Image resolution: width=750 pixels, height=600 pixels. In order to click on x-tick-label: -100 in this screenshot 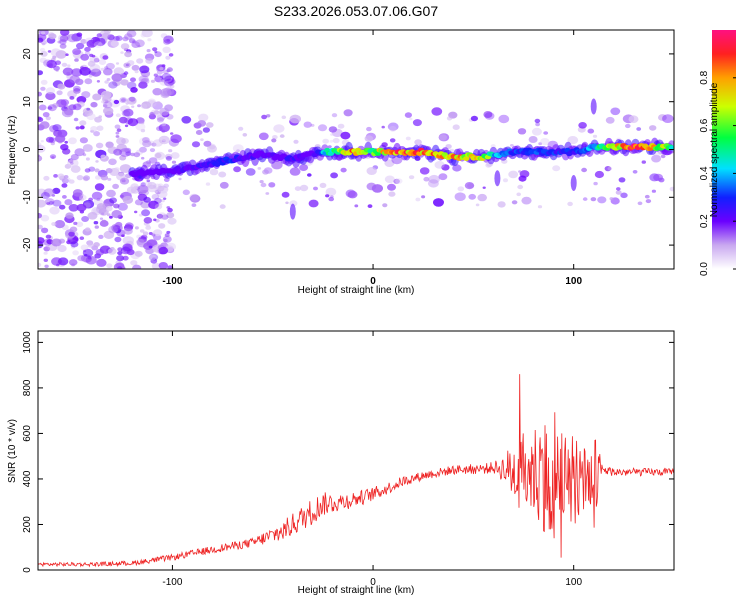, I will do `click(172, 281)`.